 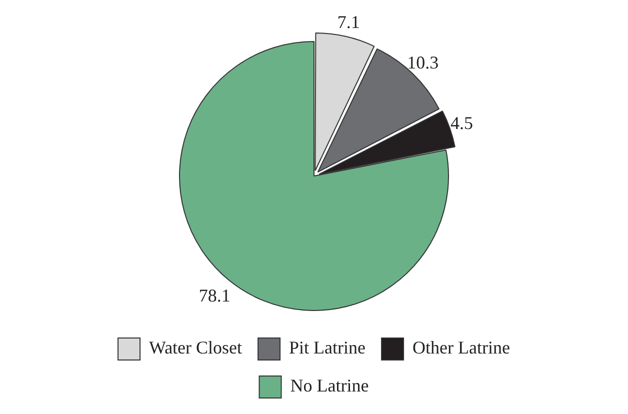 I want to click on data-label: 7.1, so click(x=348, y=22).